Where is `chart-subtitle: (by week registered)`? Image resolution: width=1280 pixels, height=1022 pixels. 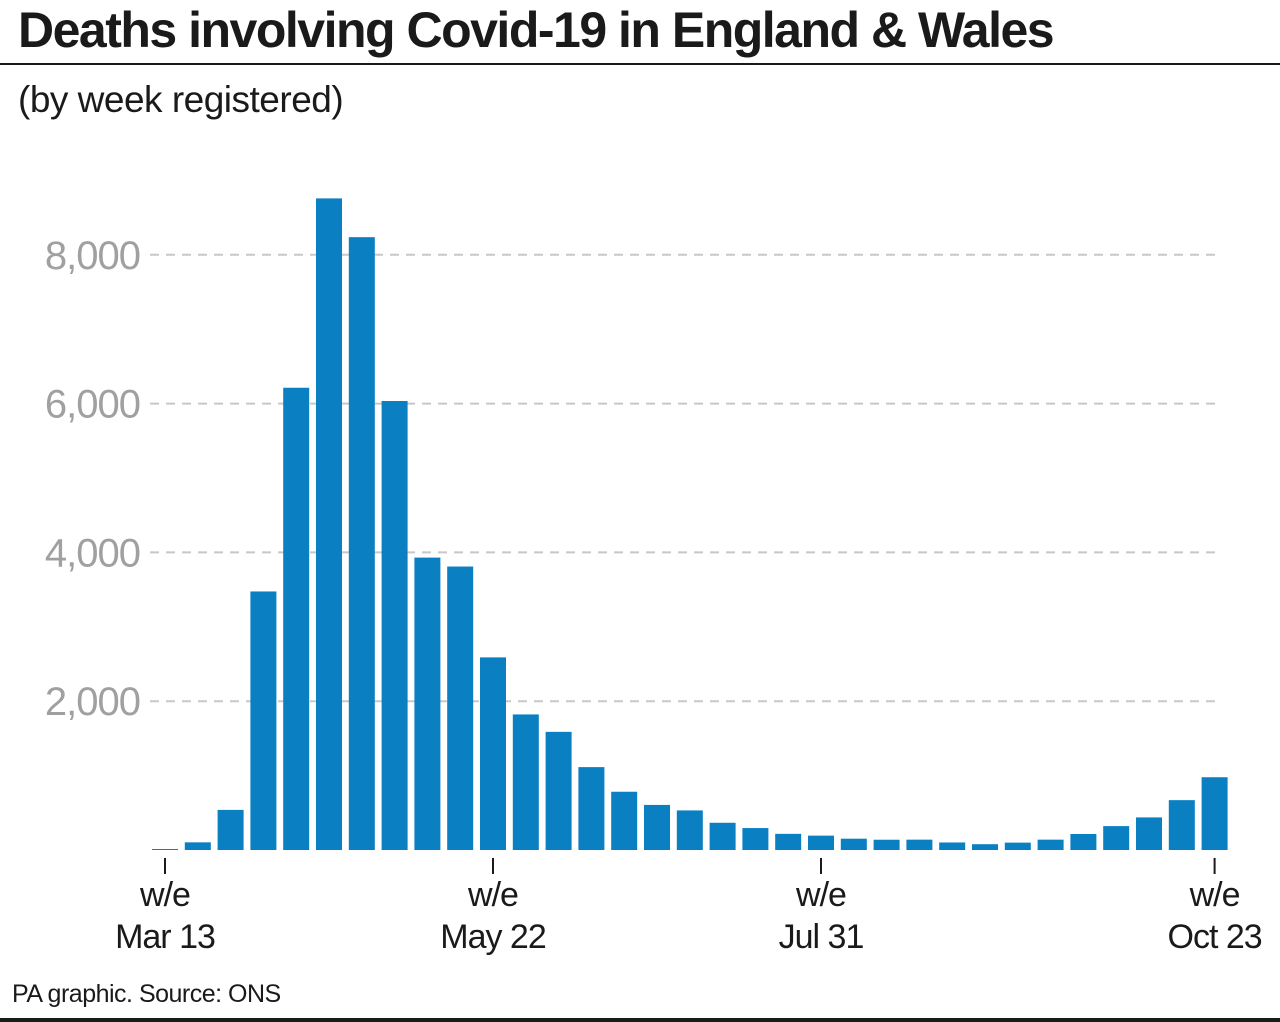 chart-subtitle: (by week registered) is located at coordinates (181, 99).